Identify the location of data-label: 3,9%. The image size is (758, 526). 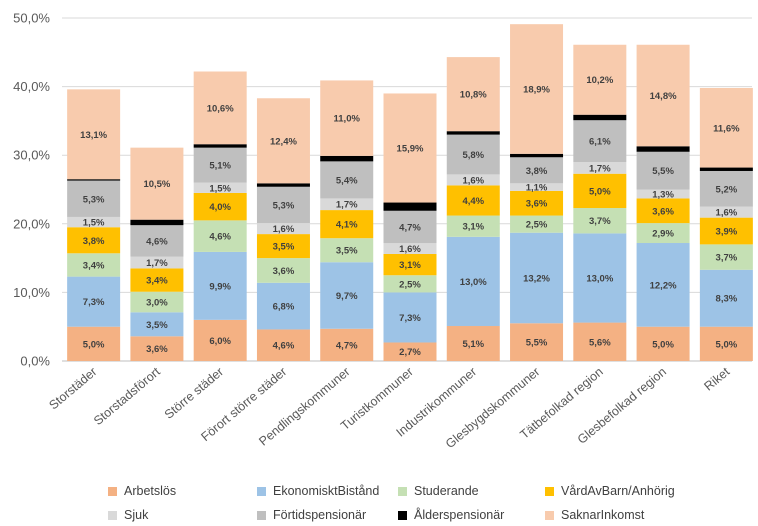
(727, 232).